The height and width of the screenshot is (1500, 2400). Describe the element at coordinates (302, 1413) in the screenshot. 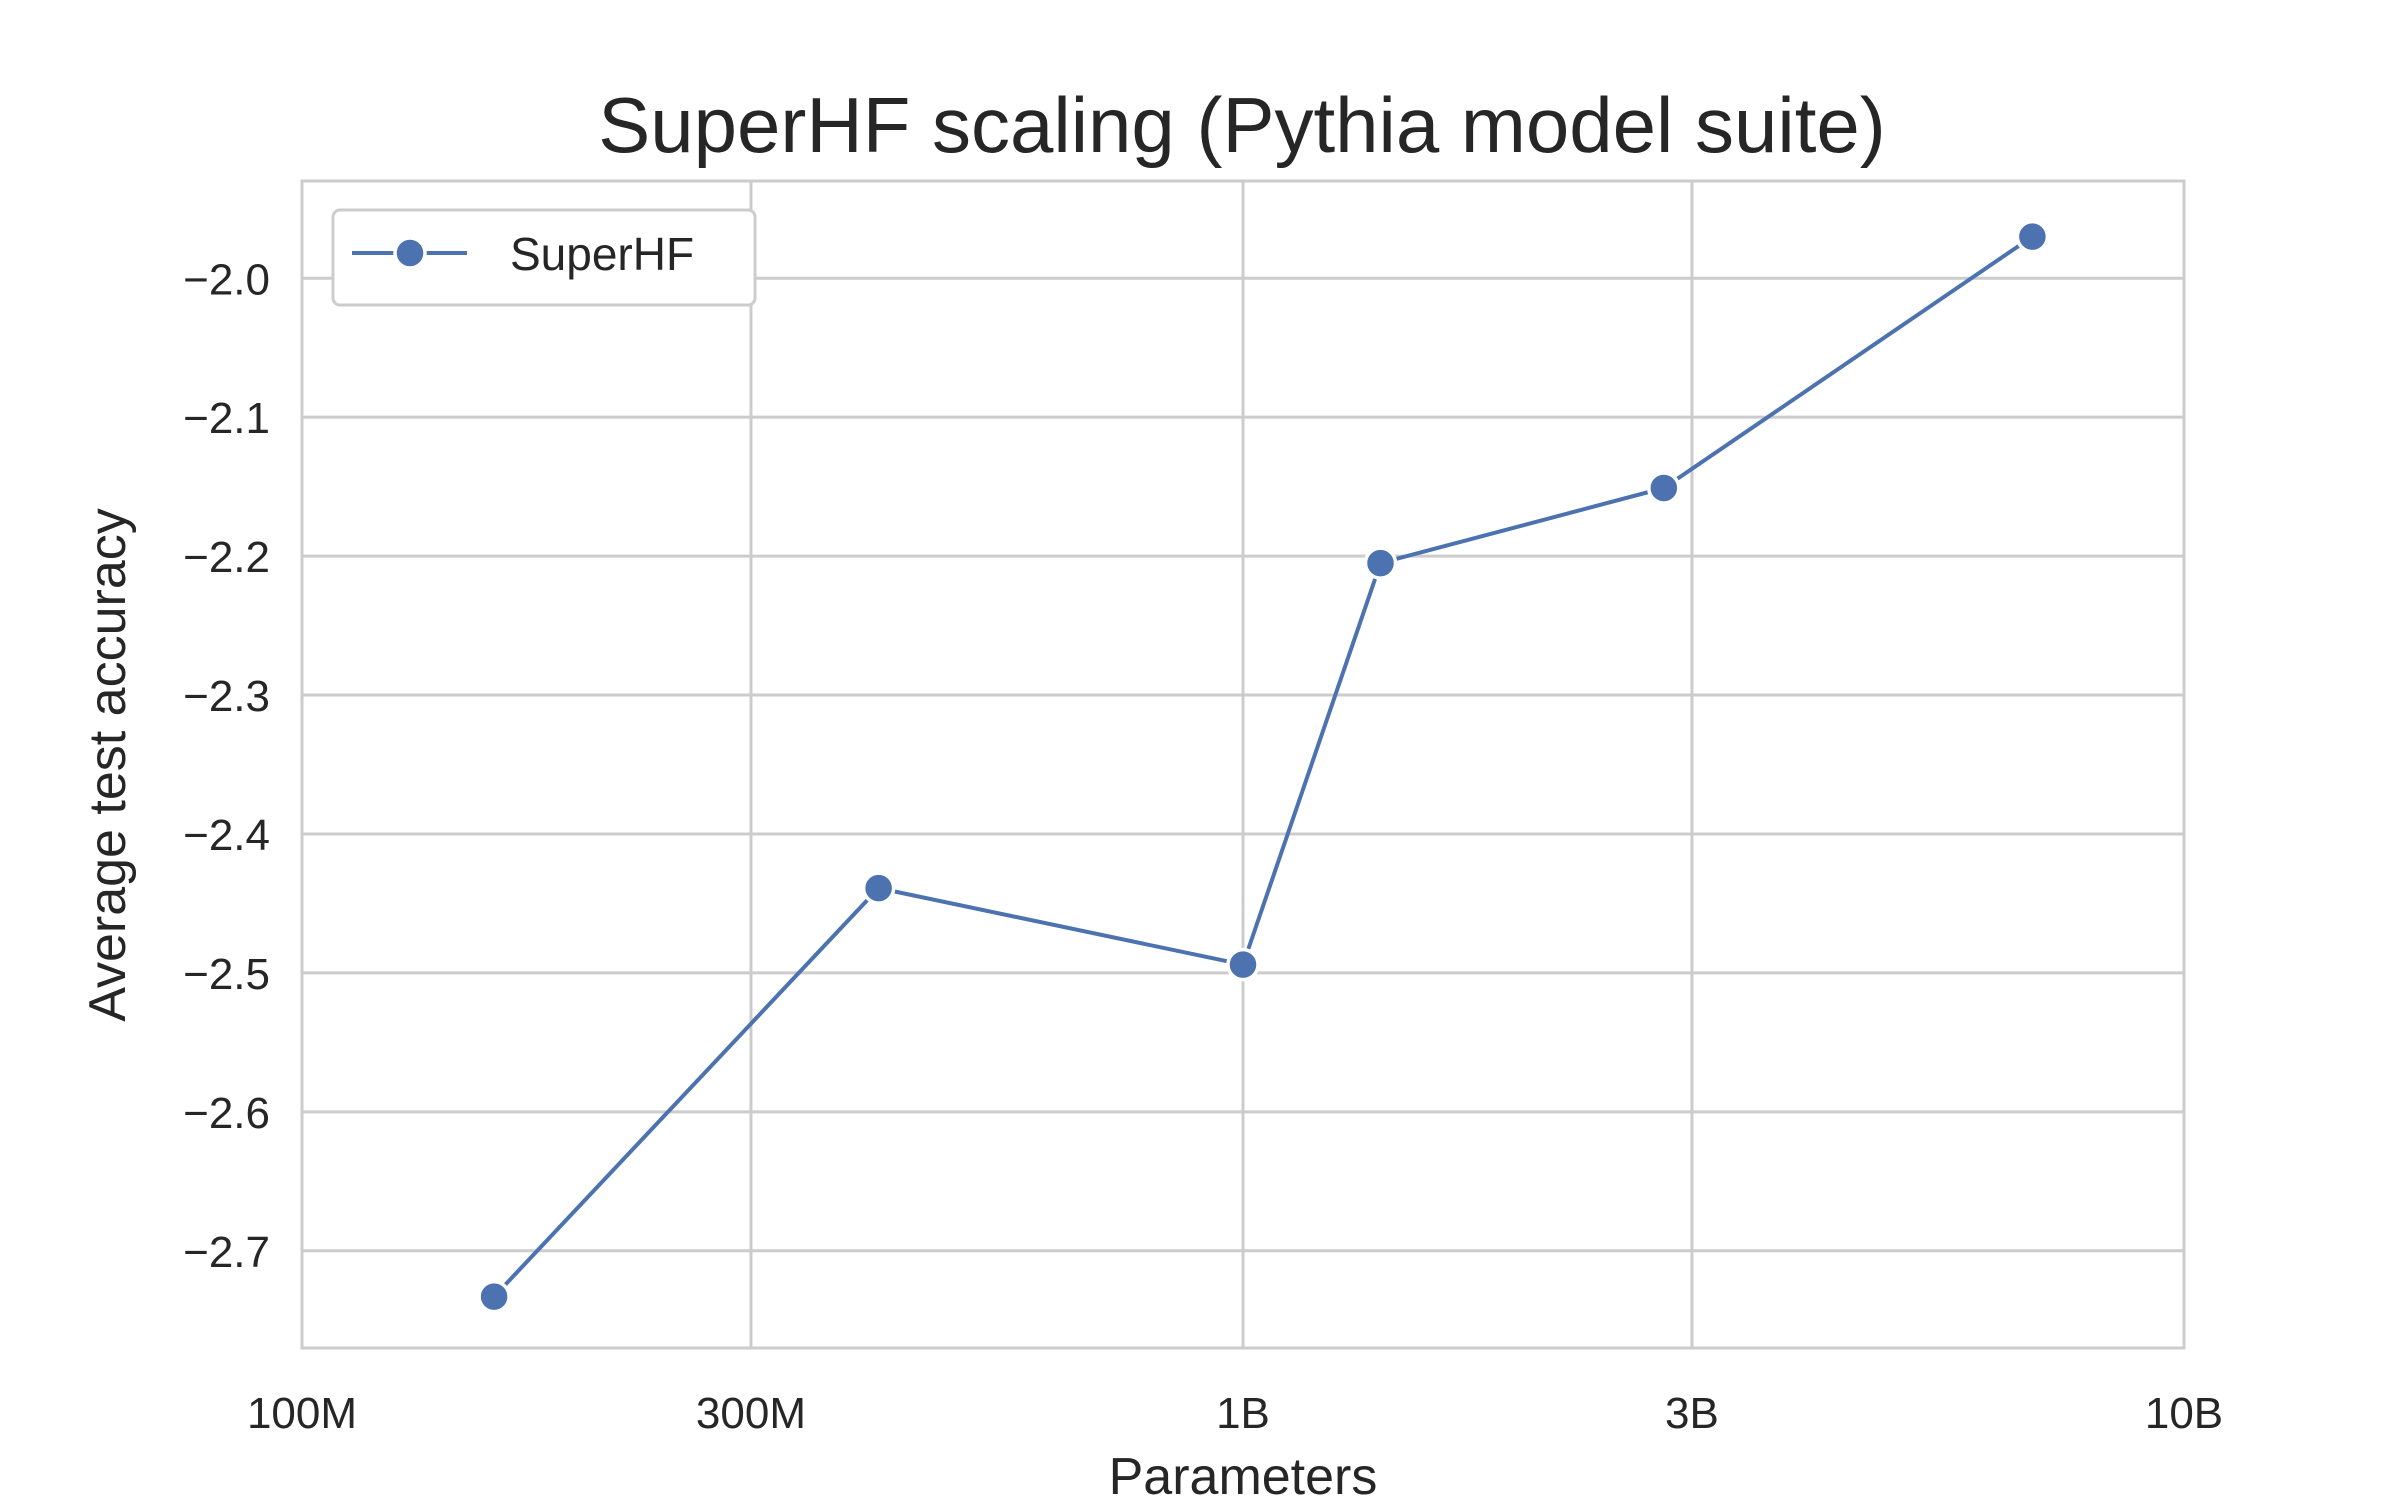

I see `x-tick-label: 100M` at that location.